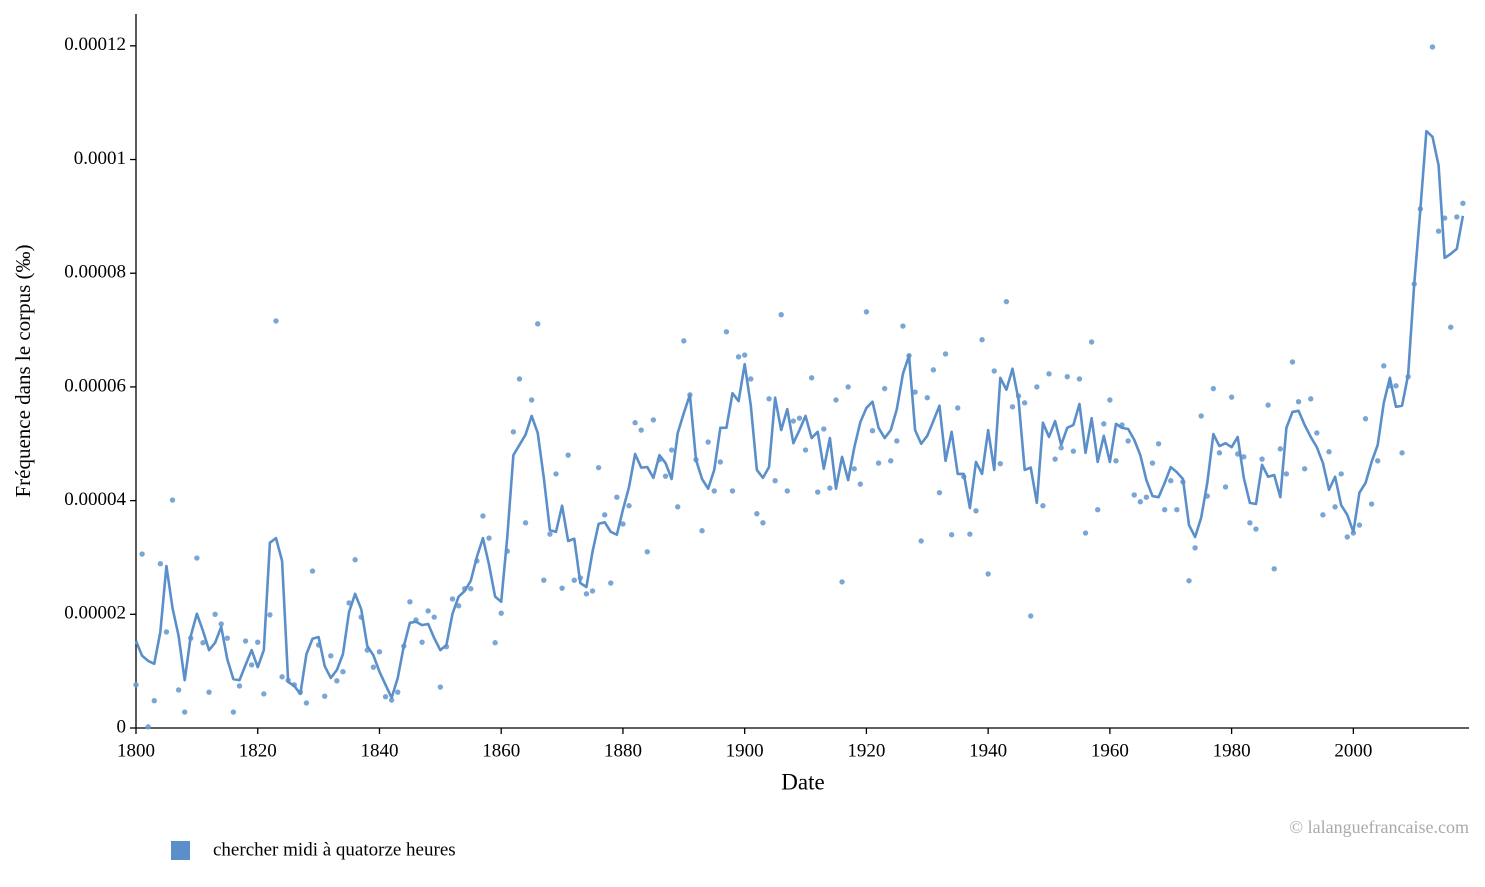 This screenshot has height=887, width=1485. What do you see at coordinates (988, 750) in the screenshot?
I see `x-tick-label: 1940` at bounding box center [988, 750].